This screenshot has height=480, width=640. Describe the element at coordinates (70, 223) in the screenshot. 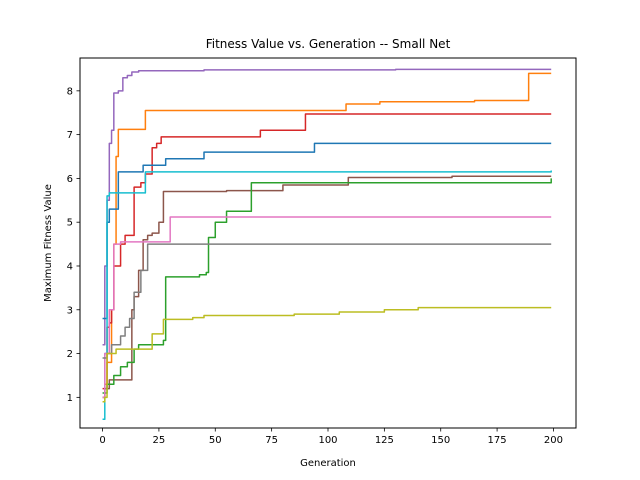

I see `y-tick-label: 5` at that location.